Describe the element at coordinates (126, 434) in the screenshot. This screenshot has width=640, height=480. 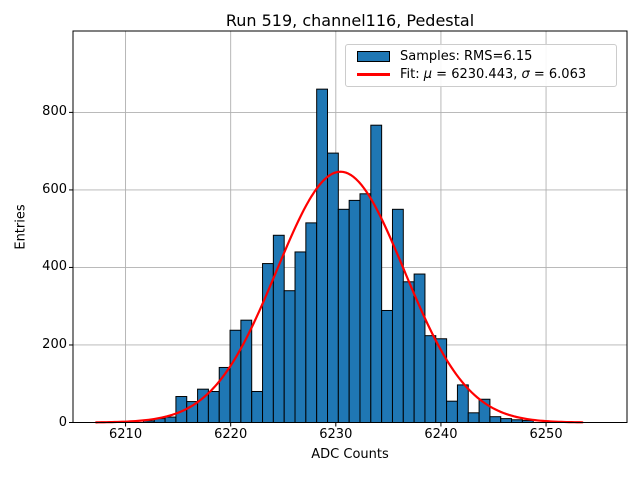
I see `x-tick-label: 6210` at that location.